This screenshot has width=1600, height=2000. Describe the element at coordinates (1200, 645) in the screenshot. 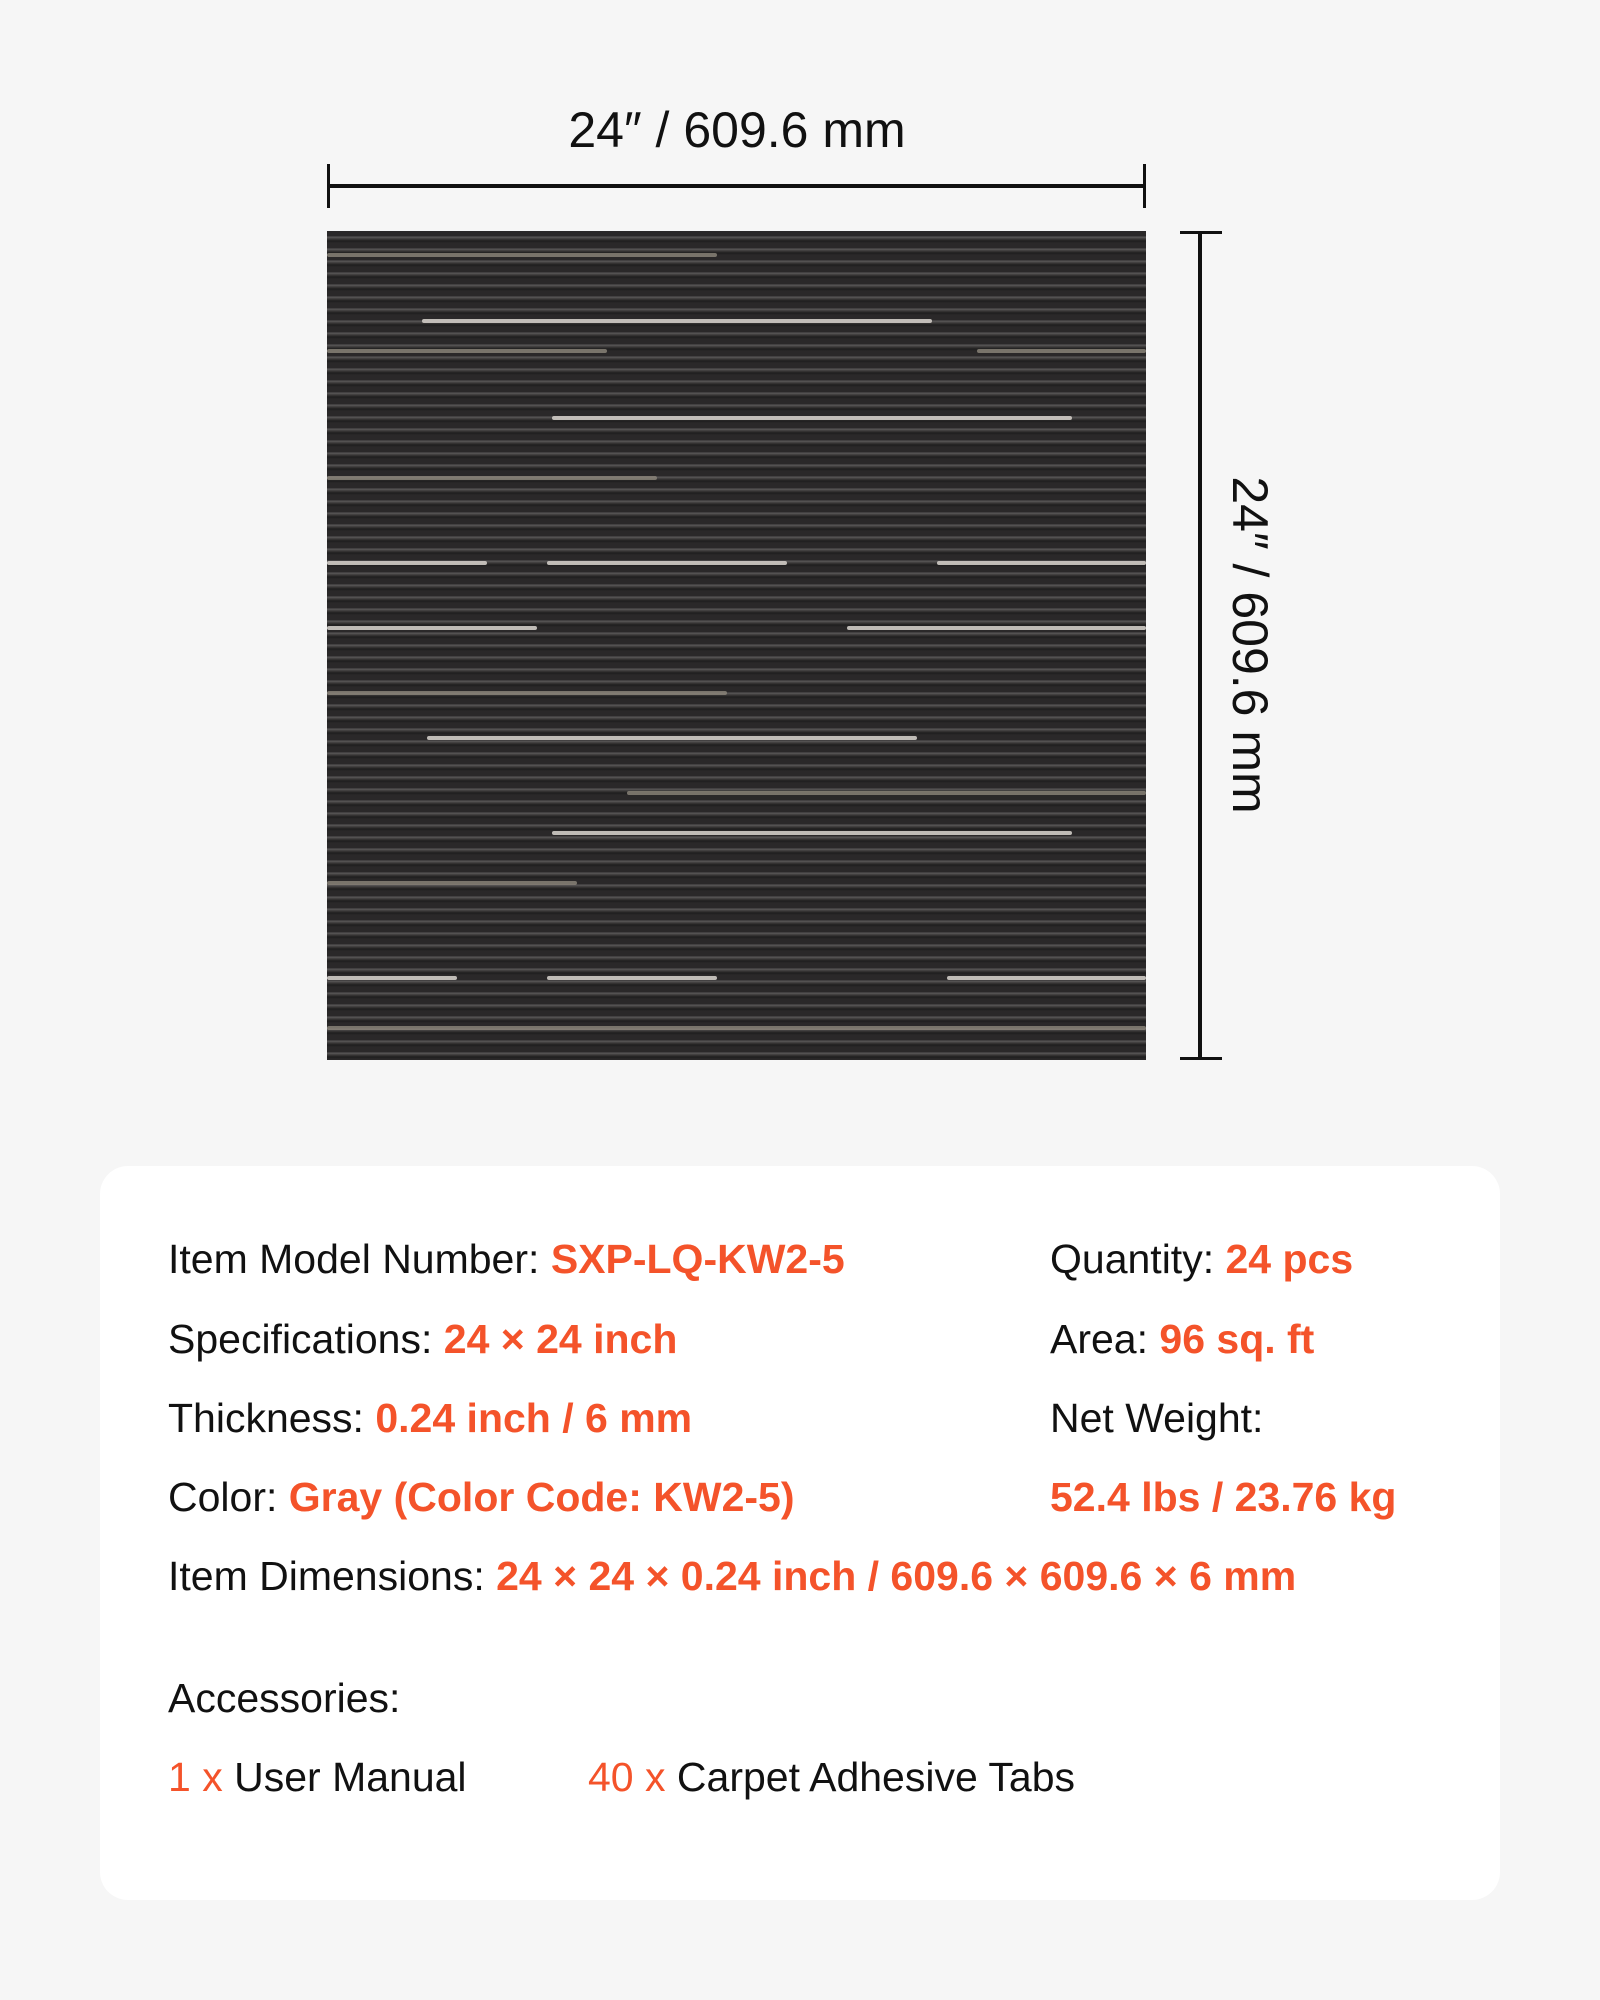

I see `height-dimension-line` at that location.